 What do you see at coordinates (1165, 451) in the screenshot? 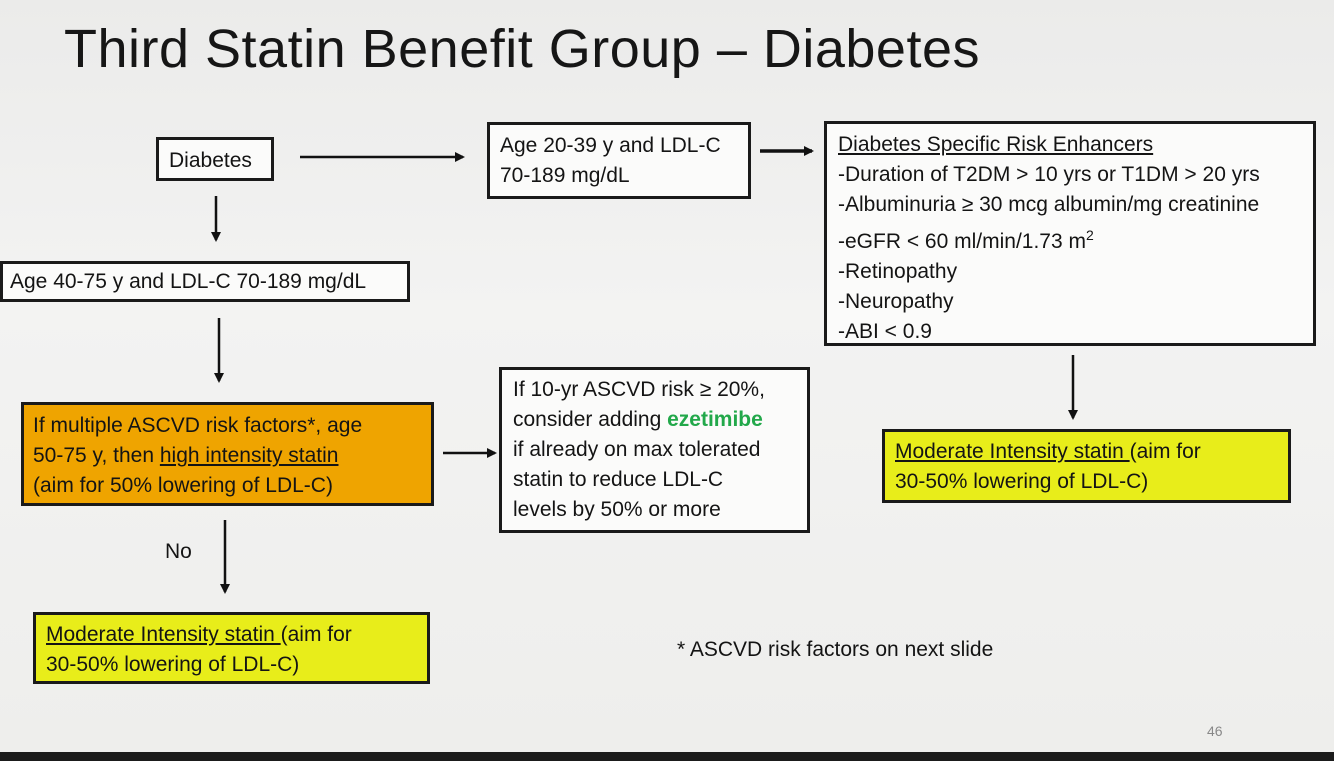
I see `moderate-right-rest: (aim for` at bounding box center [1165, 451].